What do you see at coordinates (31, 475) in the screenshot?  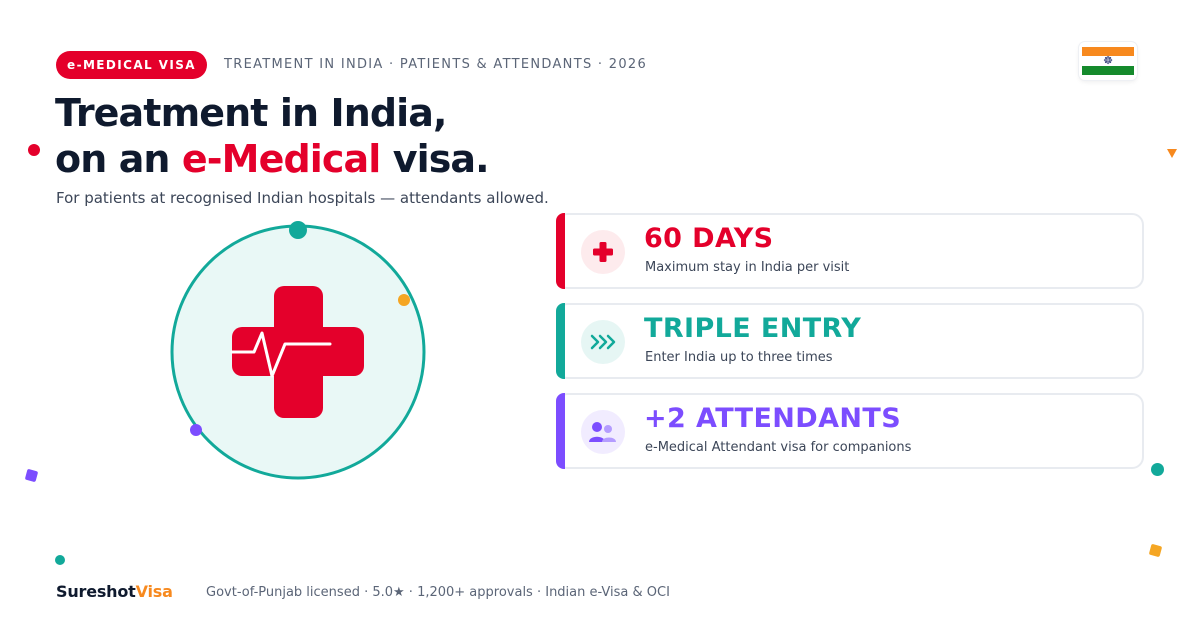 I see `confetti-square-purple` at bounding box center [31, 475].